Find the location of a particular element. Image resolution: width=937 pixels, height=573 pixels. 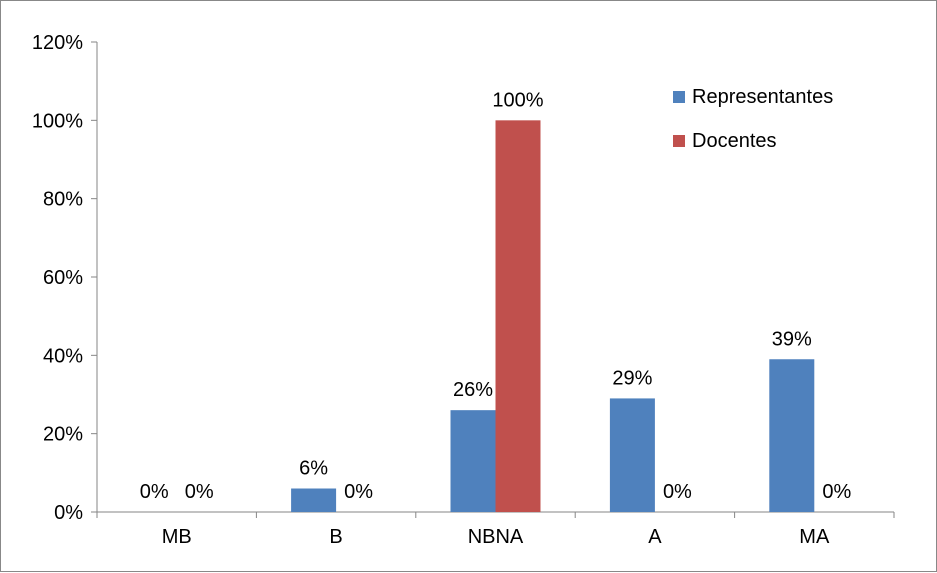

x-tick-label: MA is located at coordinates (814, 537).